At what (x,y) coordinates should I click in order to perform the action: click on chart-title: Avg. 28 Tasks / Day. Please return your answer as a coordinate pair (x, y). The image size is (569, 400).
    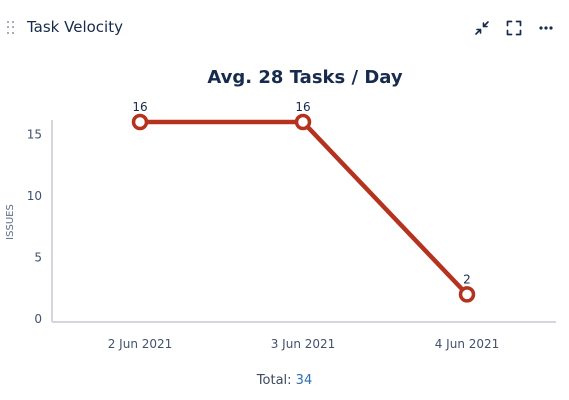
    Looking at the image, I should click on (304, 77).